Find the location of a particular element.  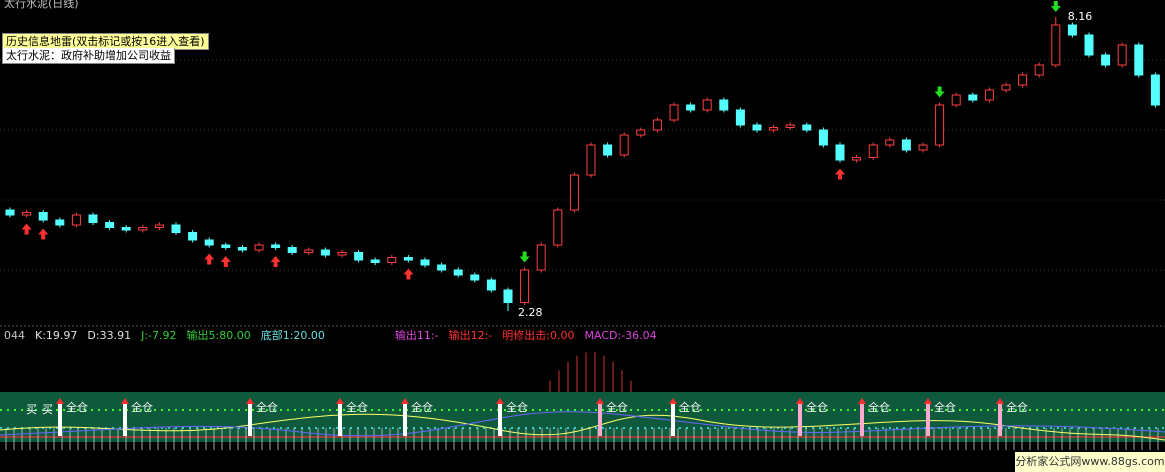

high-label: 8.16 is located at coordinates (1080, 16).